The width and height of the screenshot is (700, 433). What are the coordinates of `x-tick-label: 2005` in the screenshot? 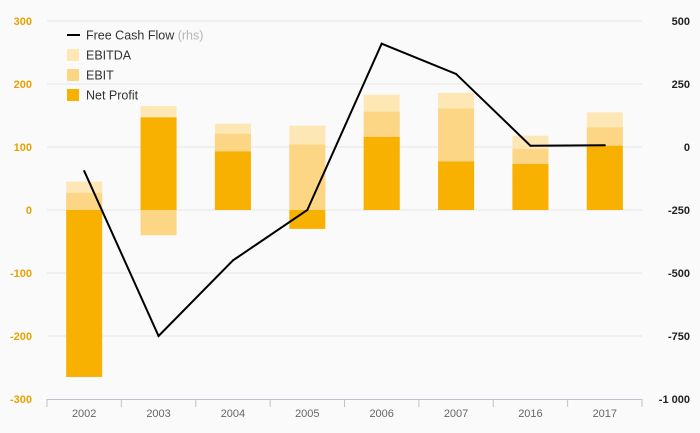 It's located at (307, 414).